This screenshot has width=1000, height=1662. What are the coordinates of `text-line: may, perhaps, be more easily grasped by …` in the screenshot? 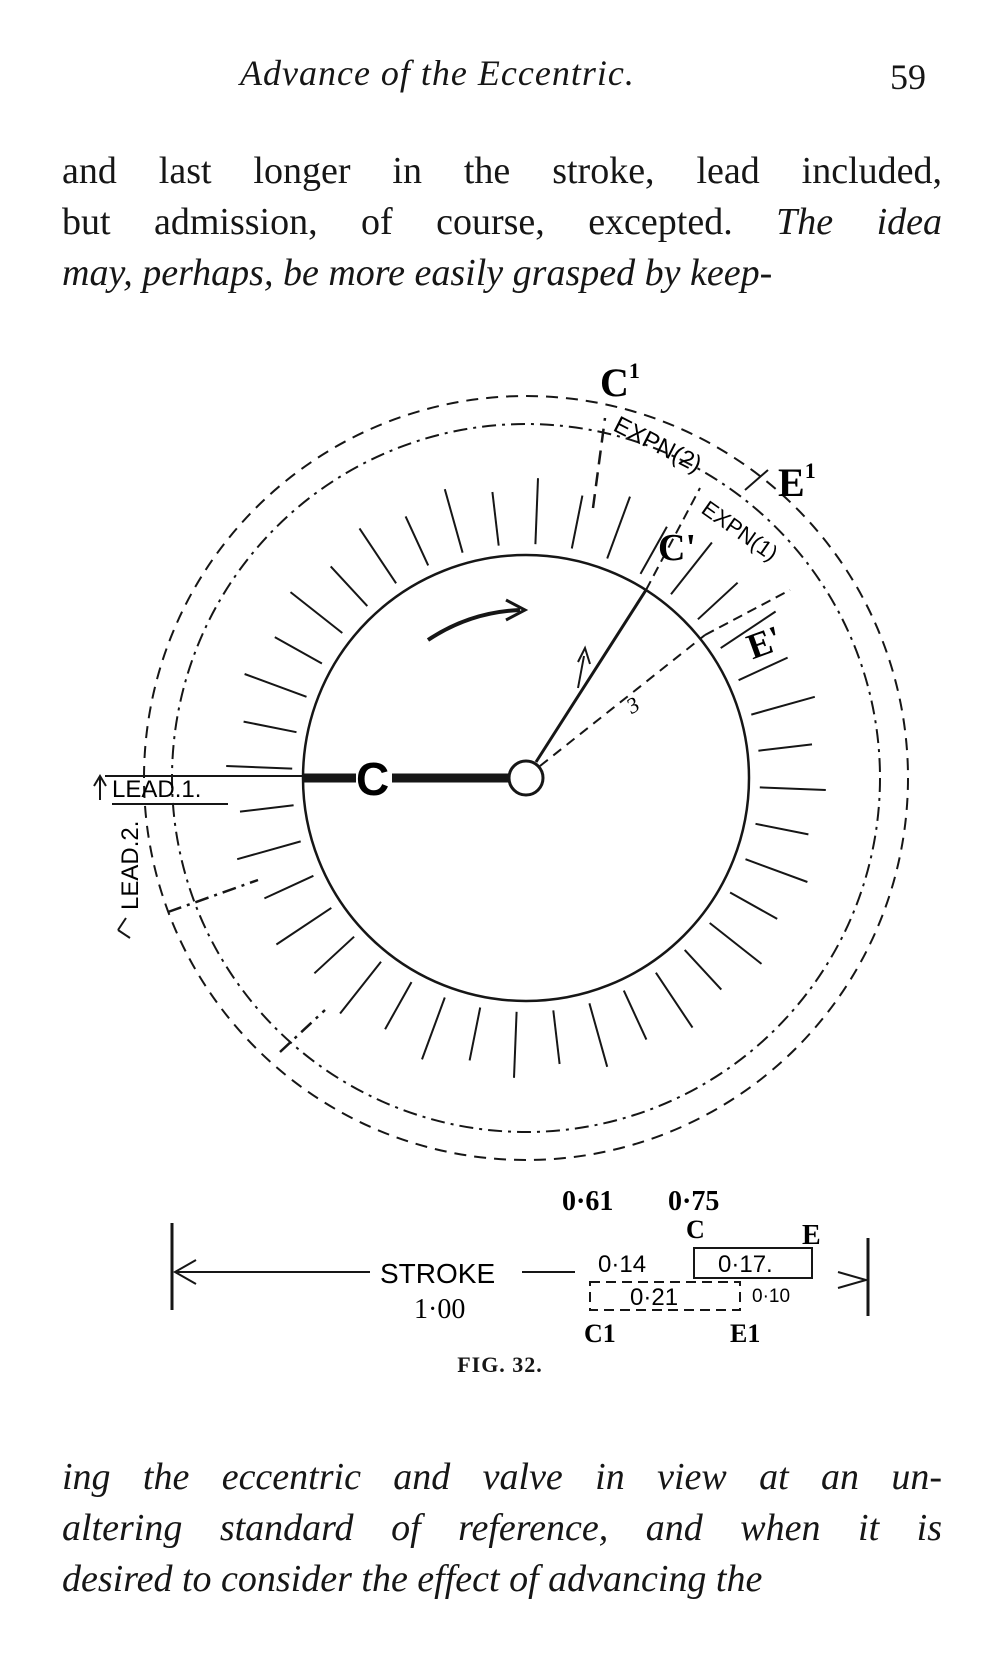 It's located at (417, 273).